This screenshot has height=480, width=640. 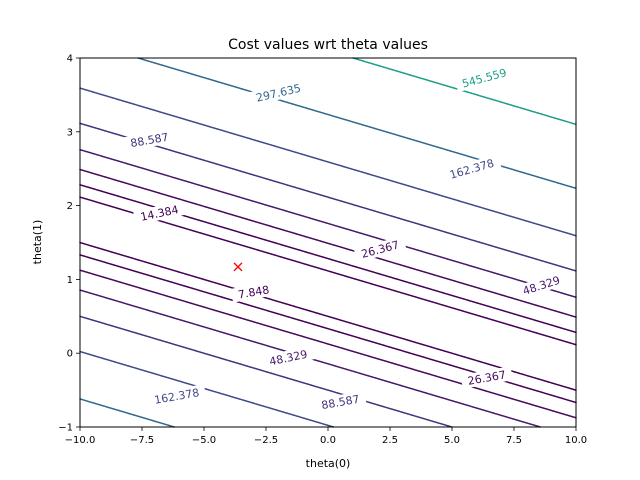 I want to click on contour-label-0: 545.559, so click(x=484, y=78).